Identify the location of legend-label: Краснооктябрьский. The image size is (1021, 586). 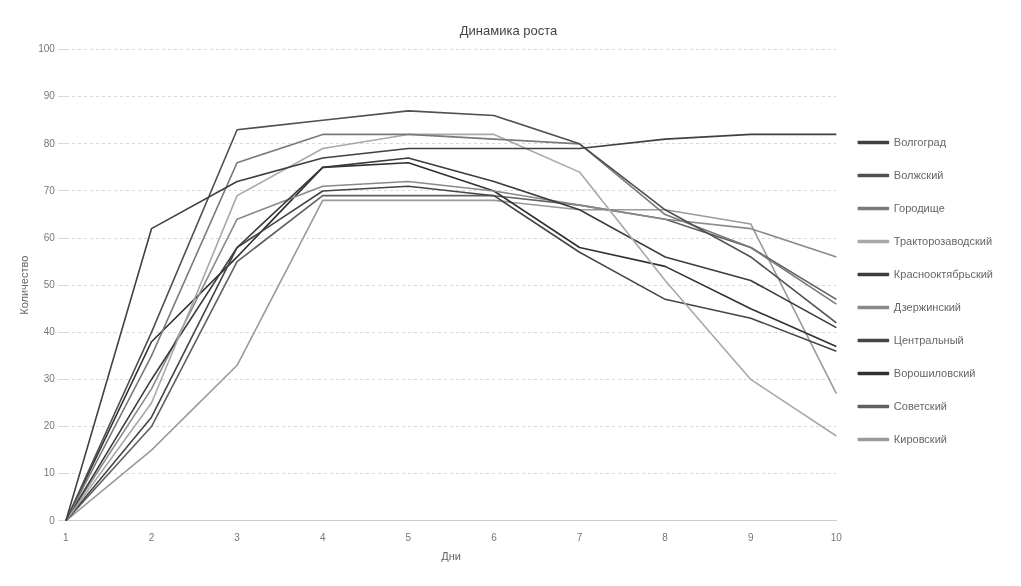
(943, 273).